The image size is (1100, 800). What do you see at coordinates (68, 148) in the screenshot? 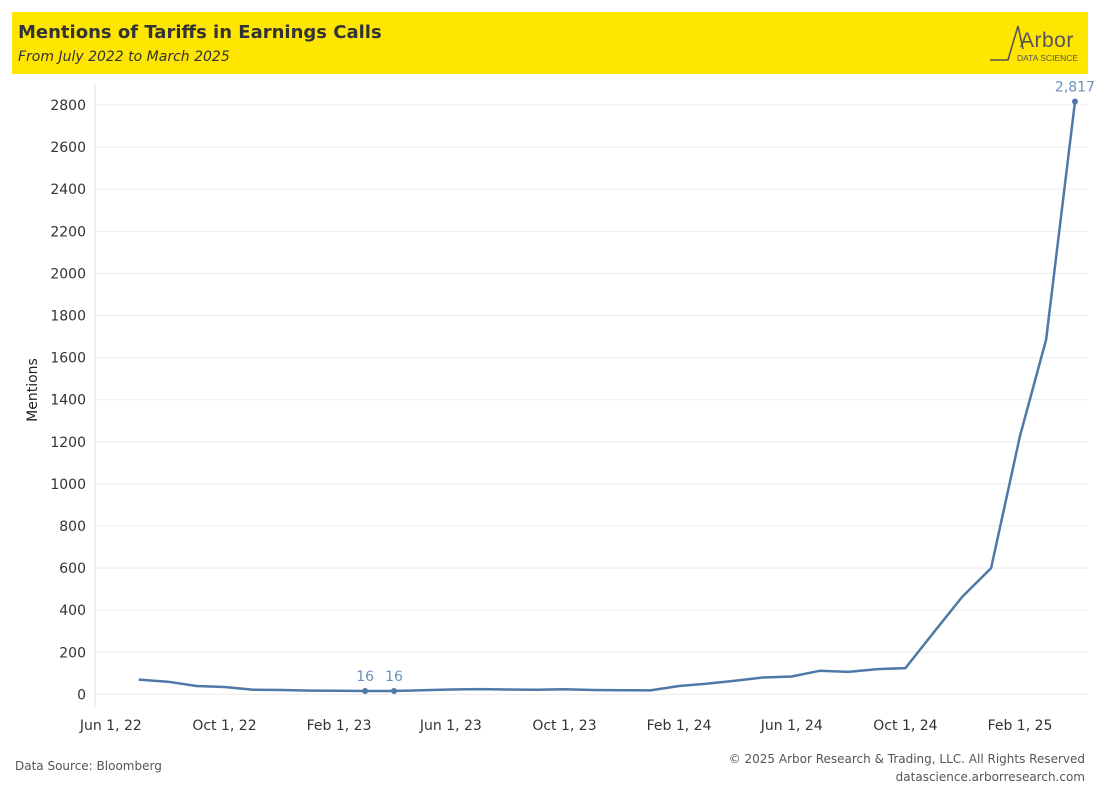
I see `y-tick-label: 2600` at bounding box center [68, 148].